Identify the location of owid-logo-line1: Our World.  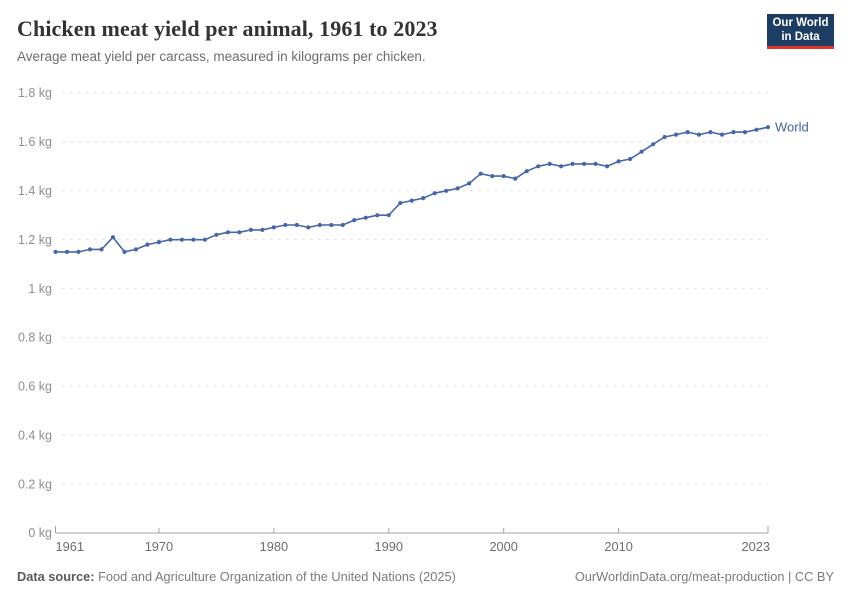
(800, 22).